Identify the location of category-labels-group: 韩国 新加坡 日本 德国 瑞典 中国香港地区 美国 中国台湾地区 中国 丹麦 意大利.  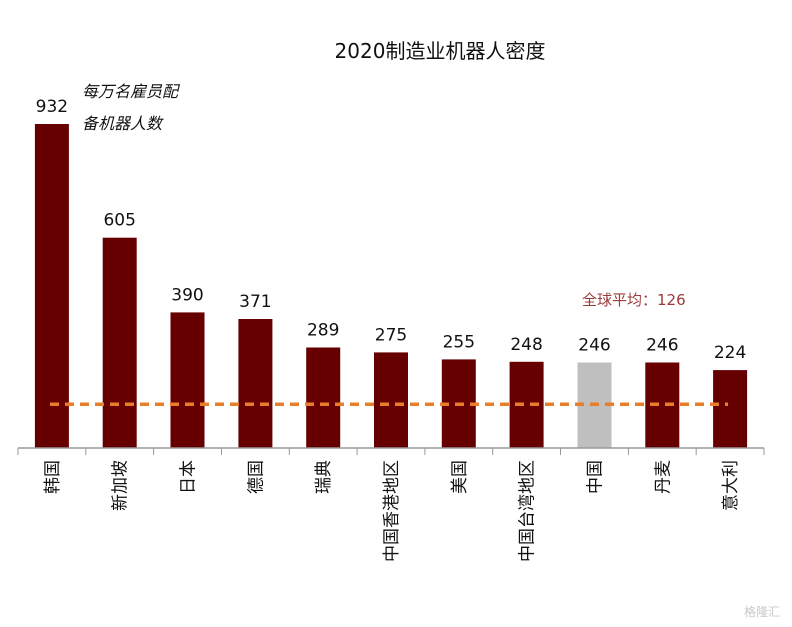
(392, 511).